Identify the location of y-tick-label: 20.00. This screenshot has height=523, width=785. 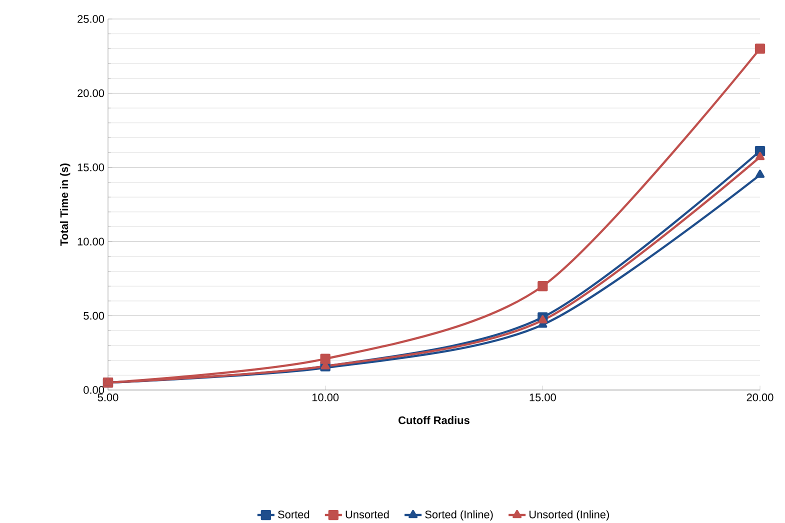
(91, 93).